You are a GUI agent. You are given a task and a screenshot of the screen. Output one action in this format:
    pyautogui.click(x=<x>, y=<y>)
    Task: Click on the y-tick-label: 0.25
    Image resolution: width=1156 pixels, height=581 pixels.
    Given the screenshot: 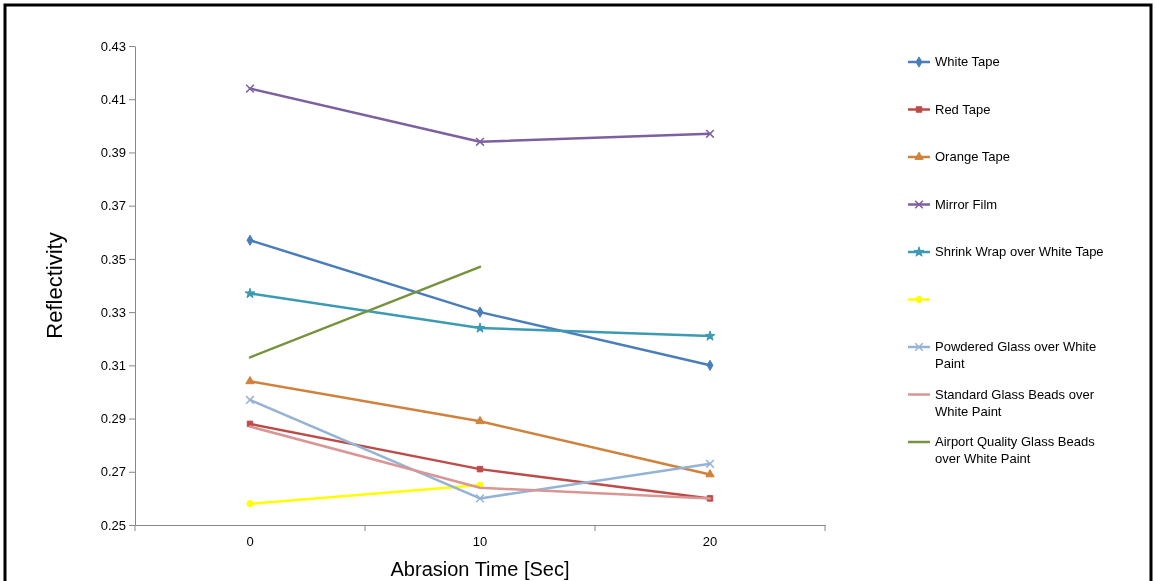 What is the action you would take?
    pyautogui.click(x=113, y=525)
    